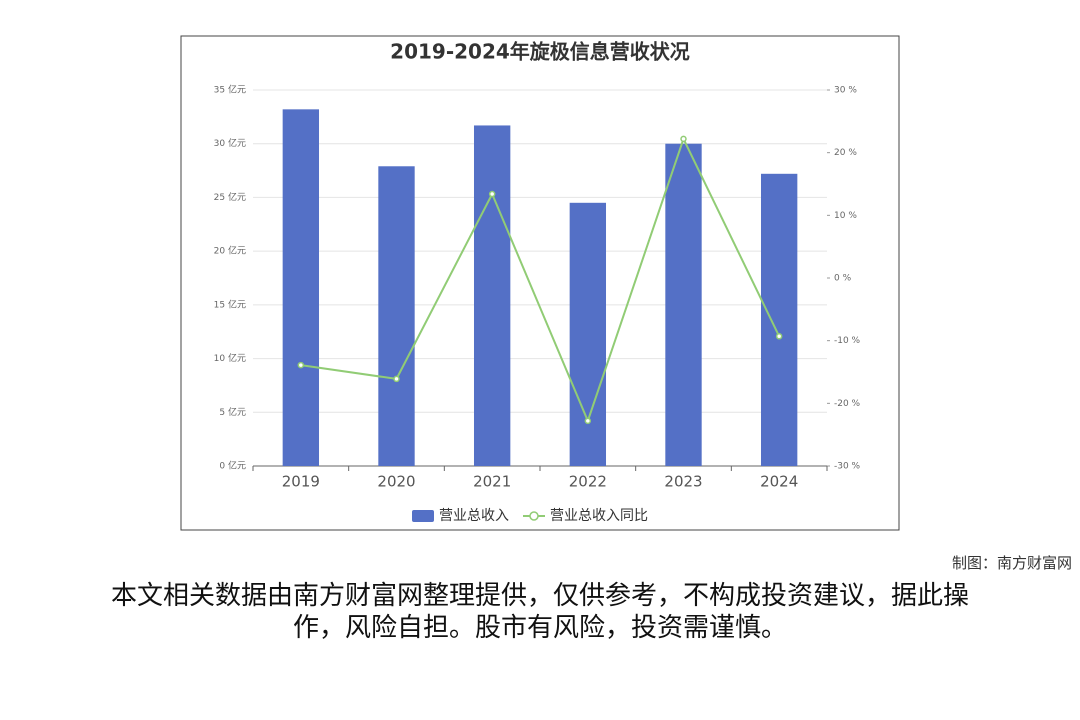 The height and width of the screenshot is (720, 1080). Describe the element at coordinates (301, 482) in the screenshot. I see `x-tick-label: 2019` at that location.